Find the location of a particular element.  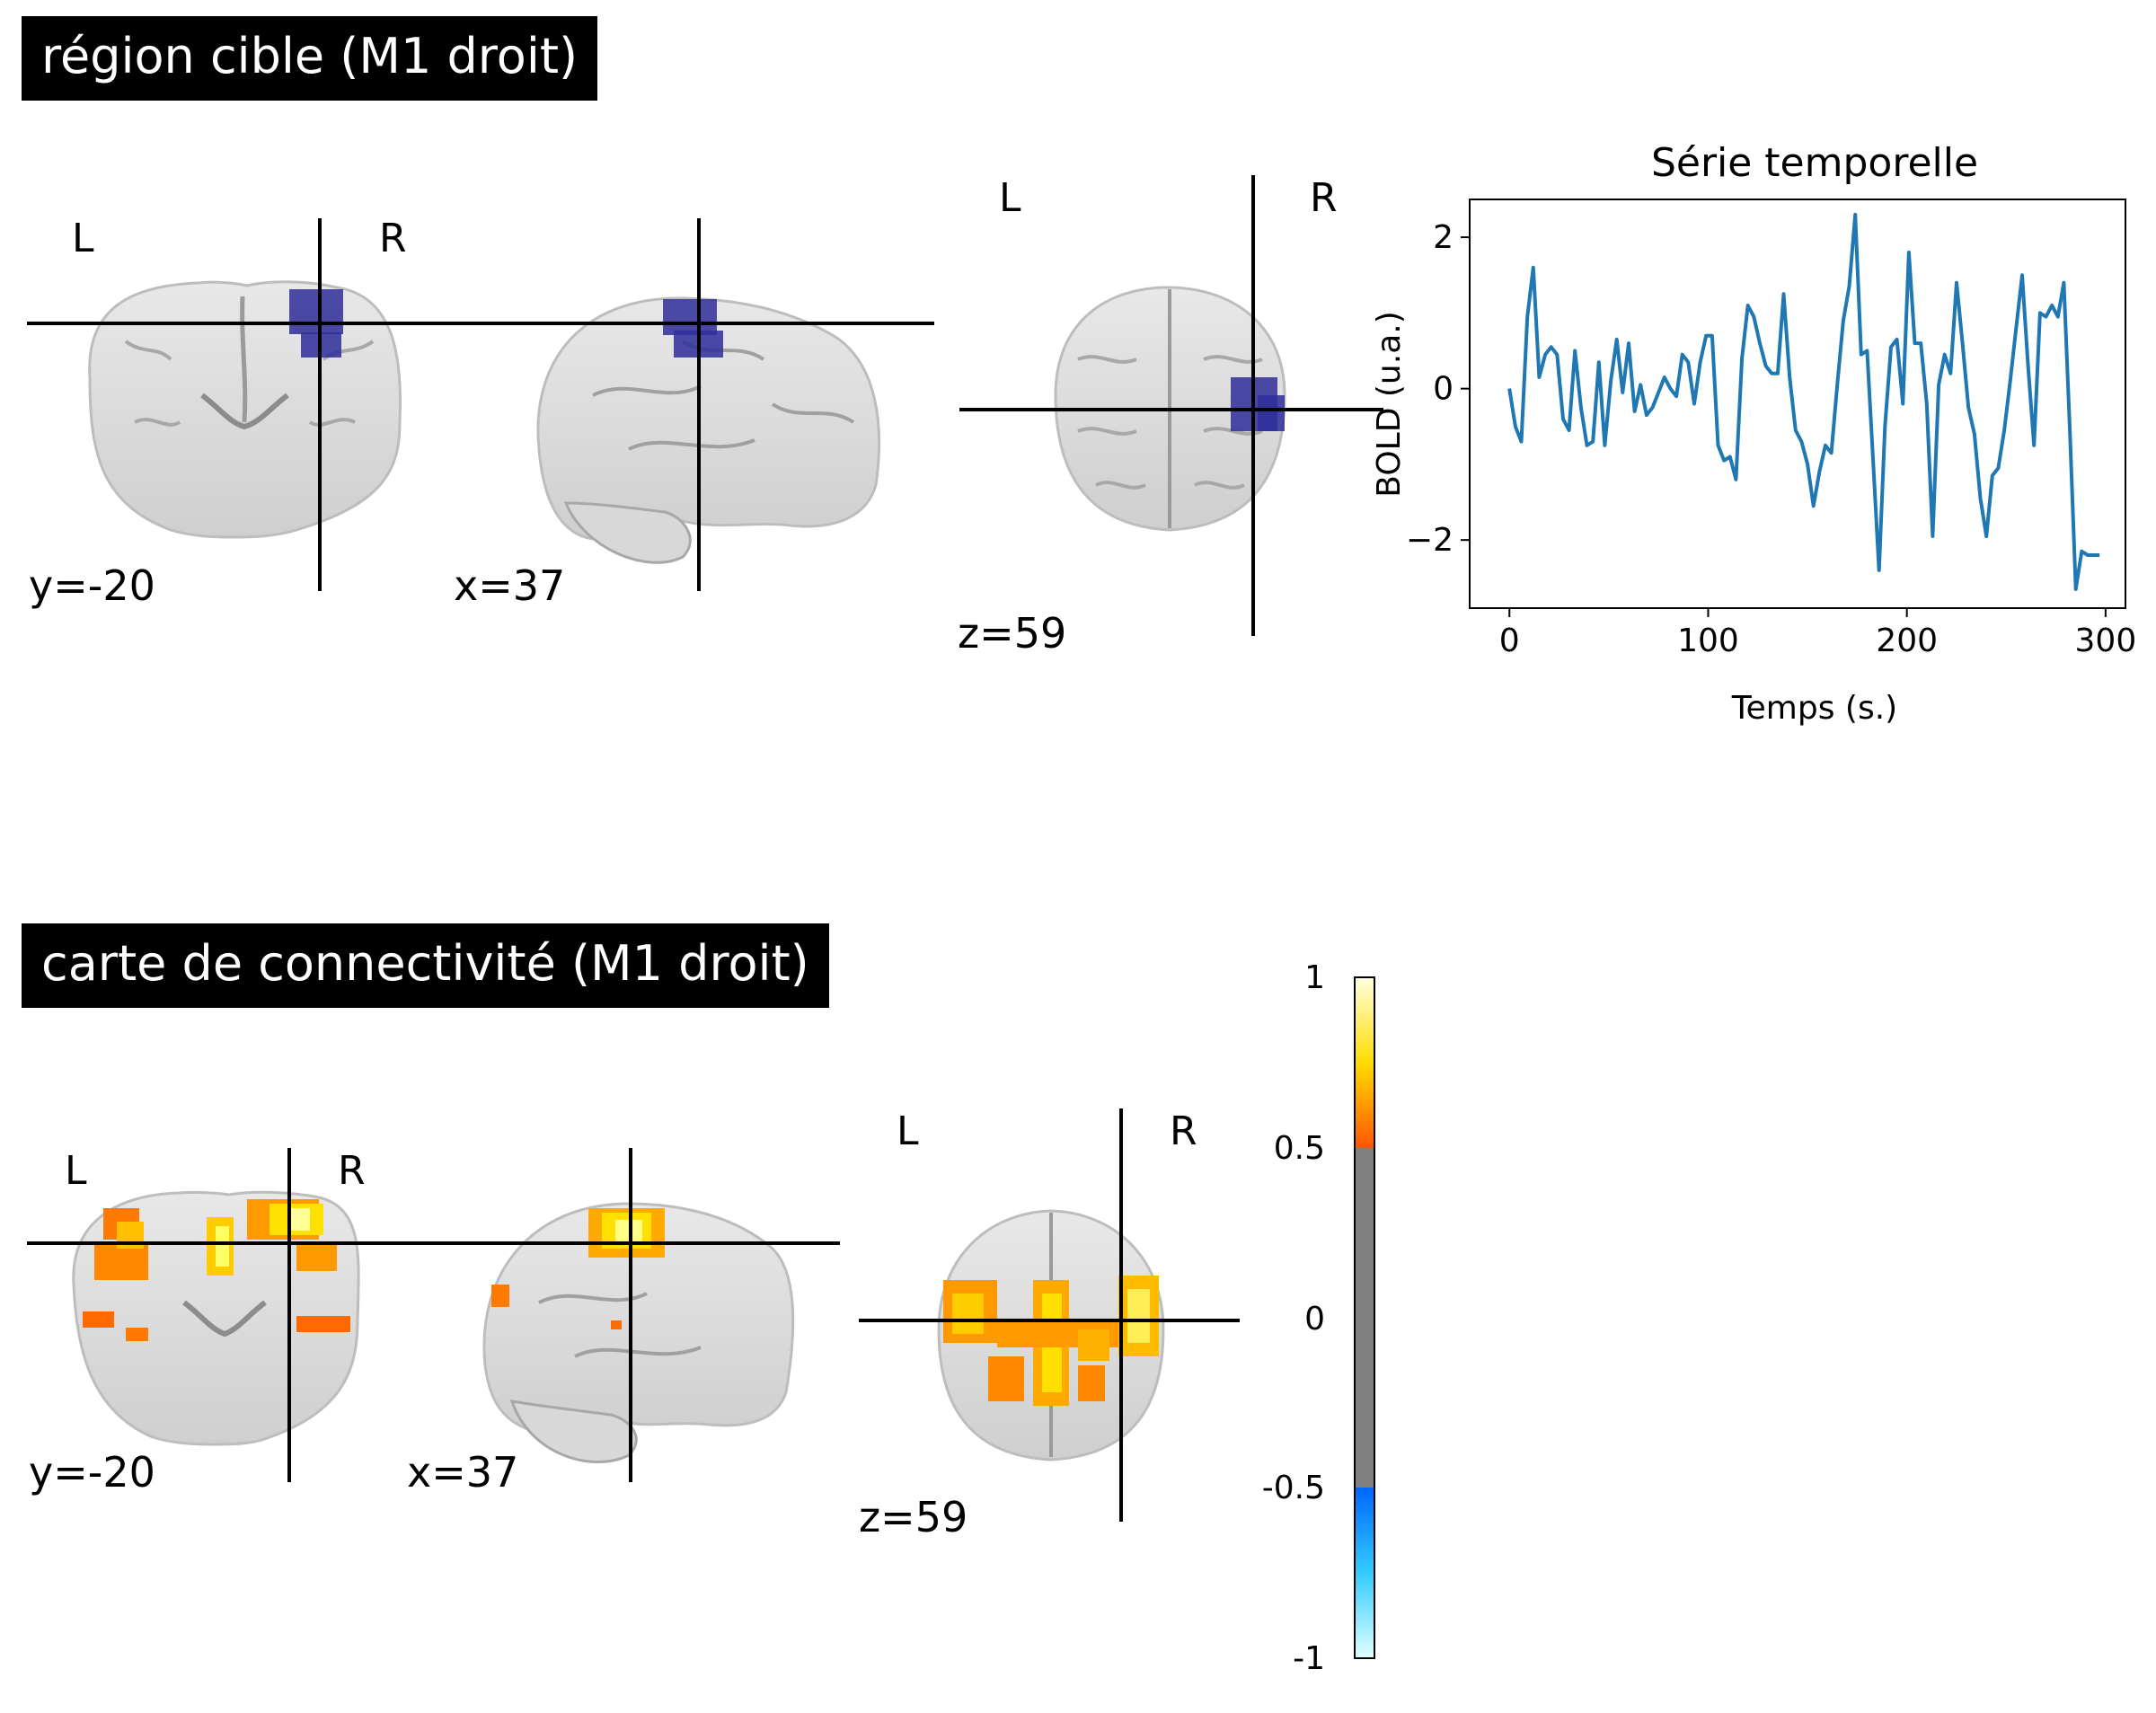

colorbar-tick-1: 1 is located at coordinates (1315, 978).